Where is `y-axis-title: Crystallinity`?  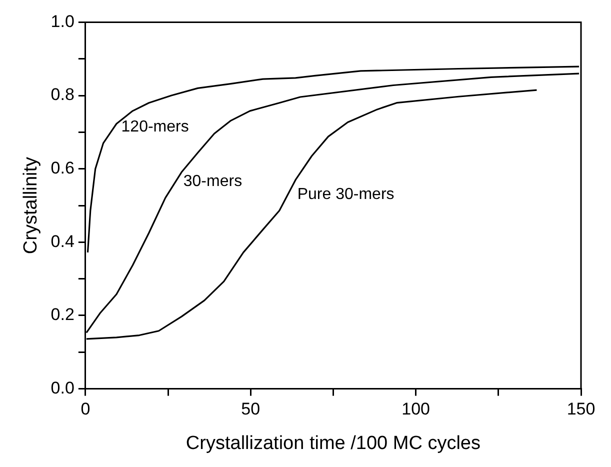
y-axis-title: Crystallinity is located at coordinates (31, 205).